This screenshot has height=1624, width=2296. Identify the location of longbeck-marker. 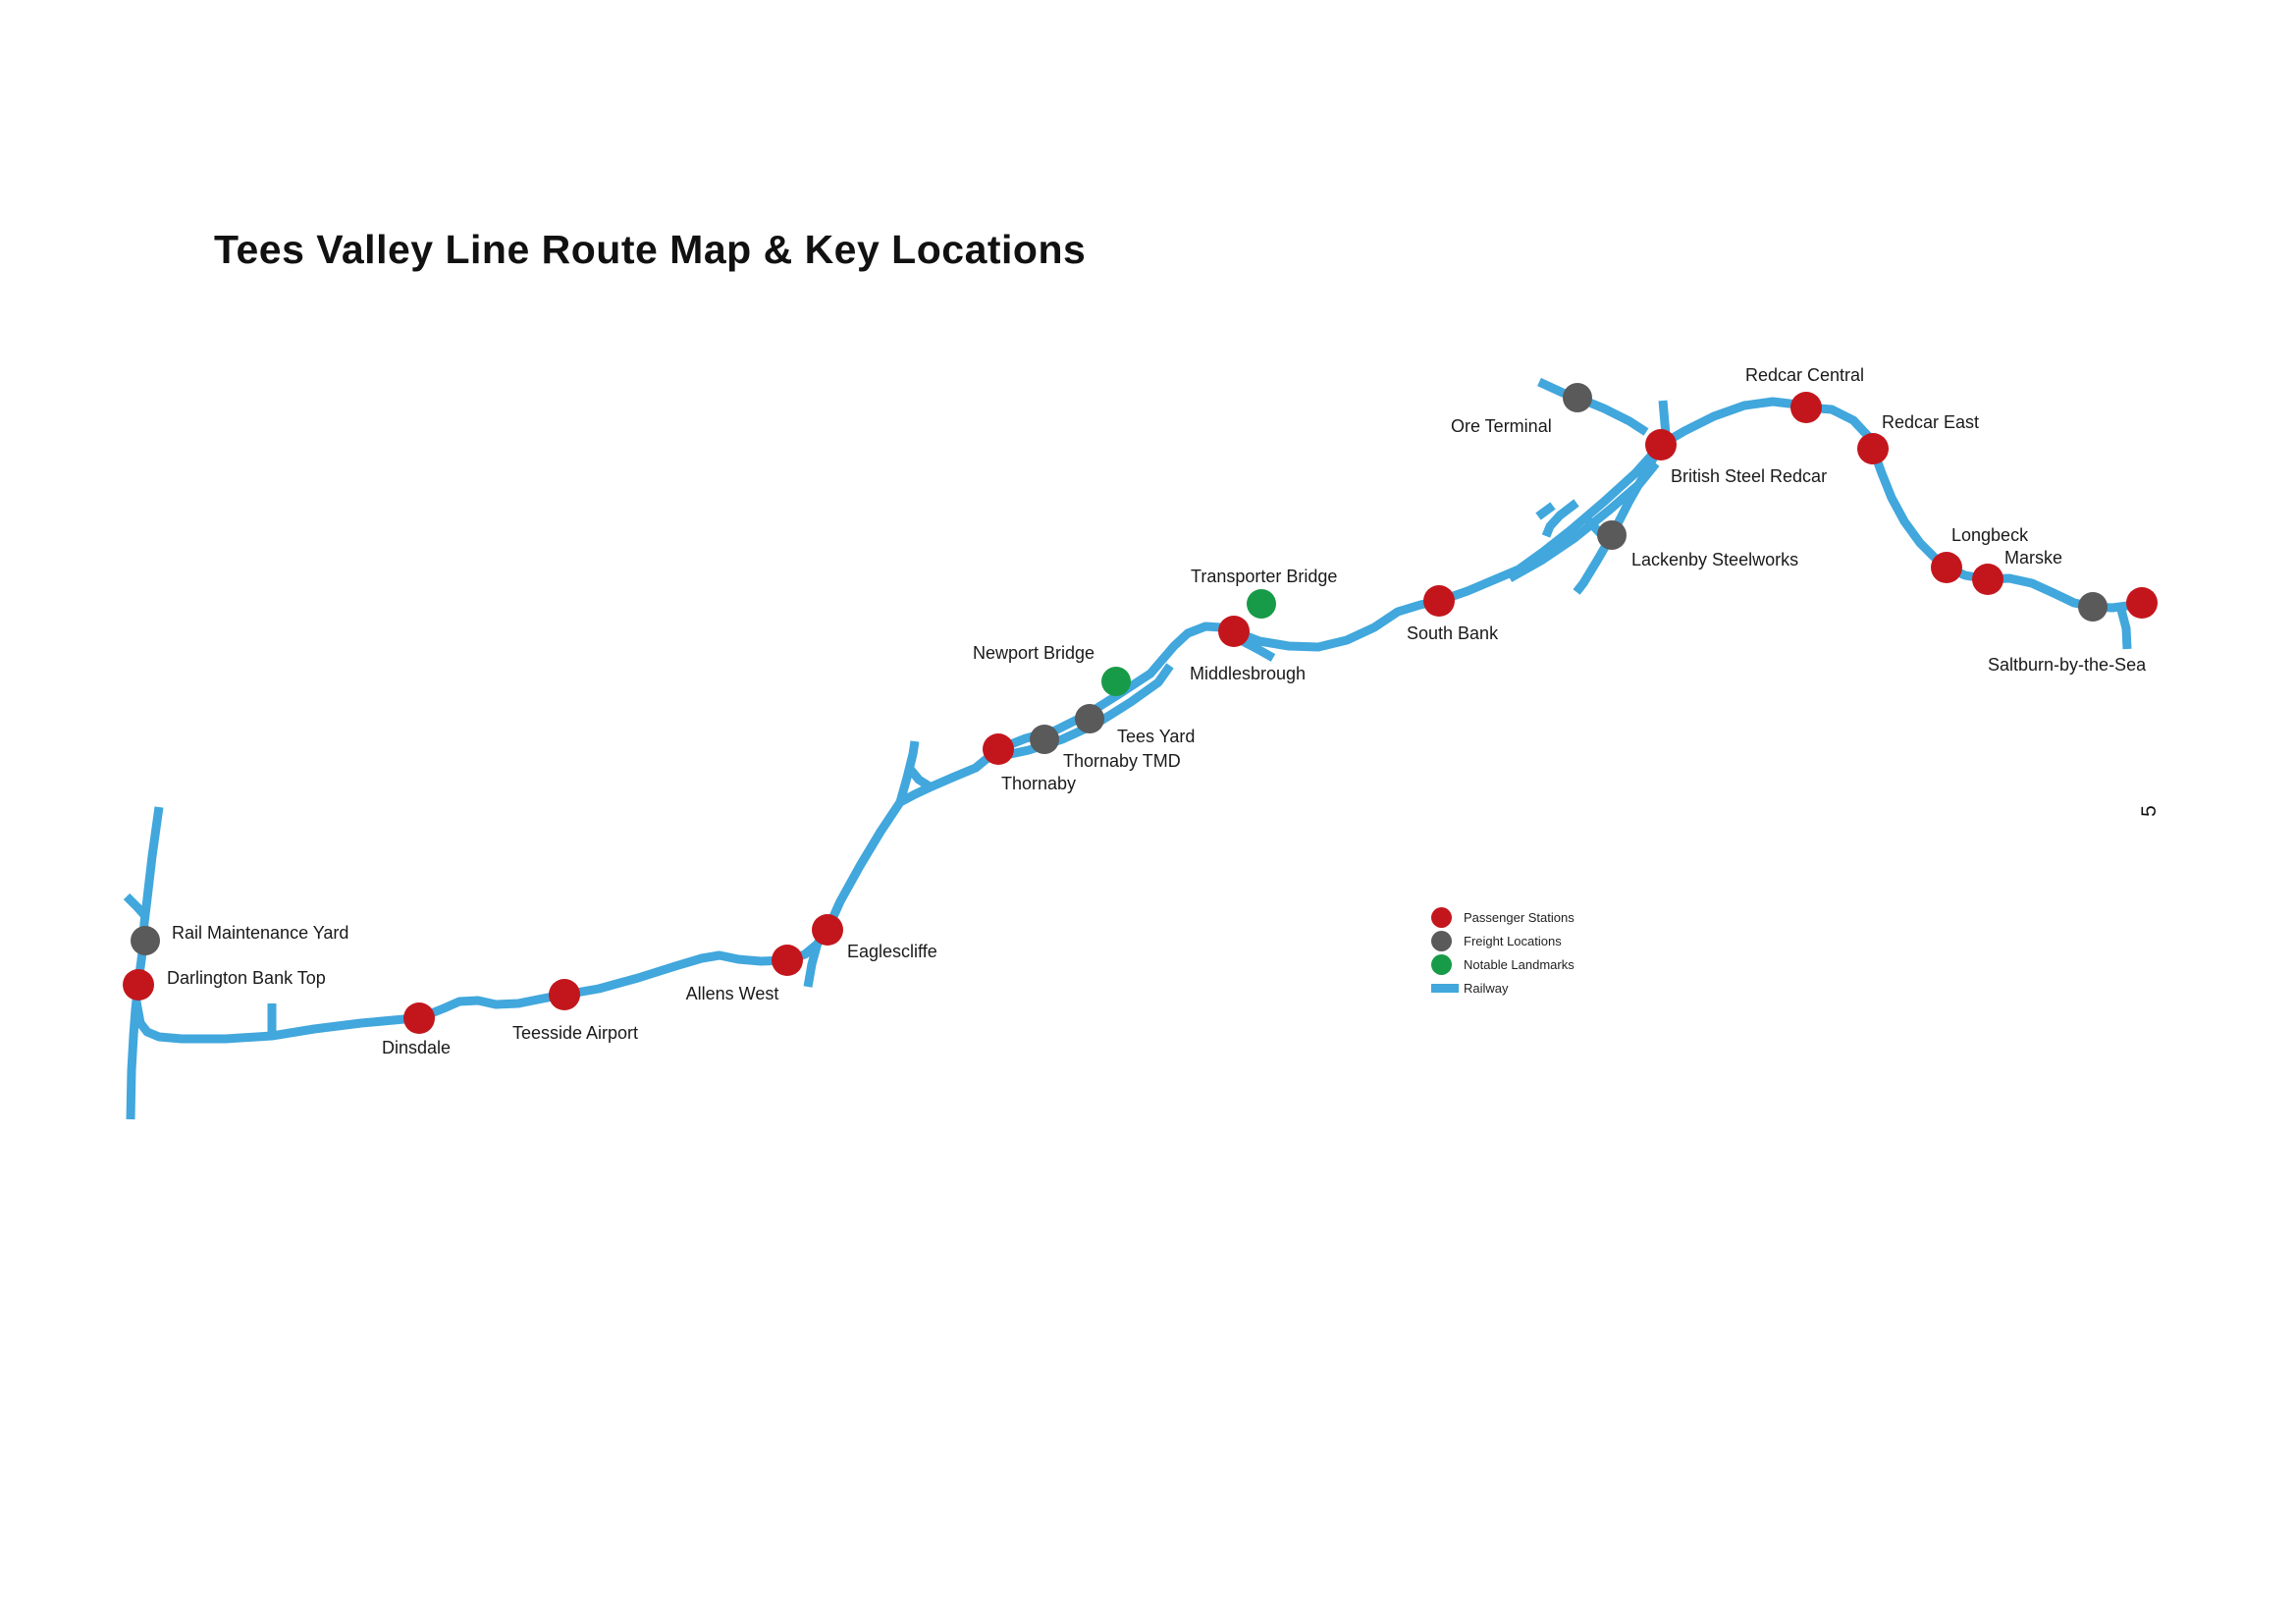
(1946, 567).